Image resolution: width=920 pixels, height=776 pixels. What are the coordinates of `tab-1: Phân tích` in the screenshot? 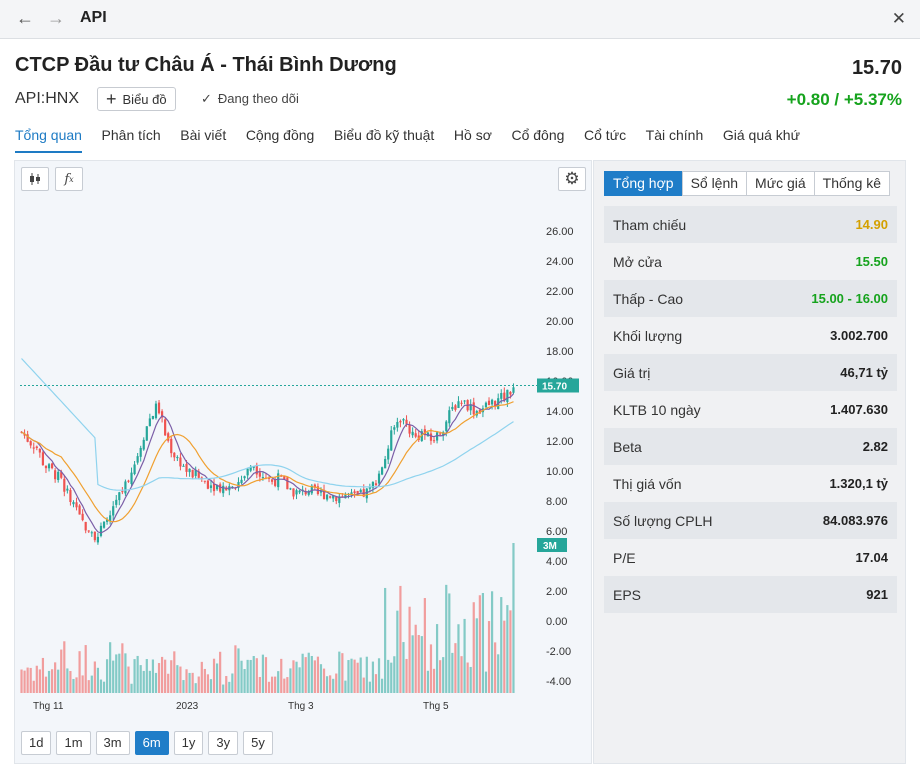 It's located at (131, 135).